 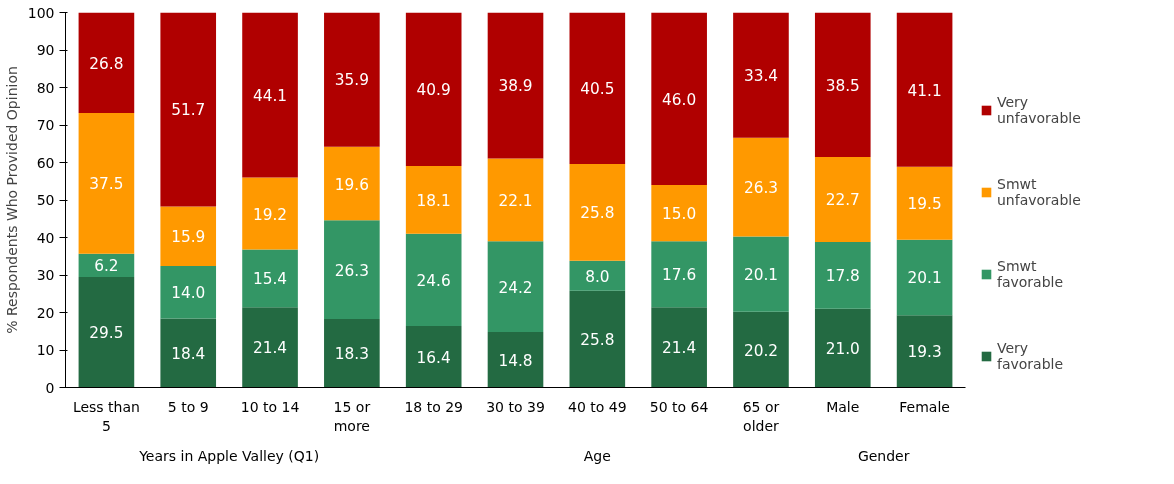 I want to click on y-tick-label: 0, so click(x=50, y=387).